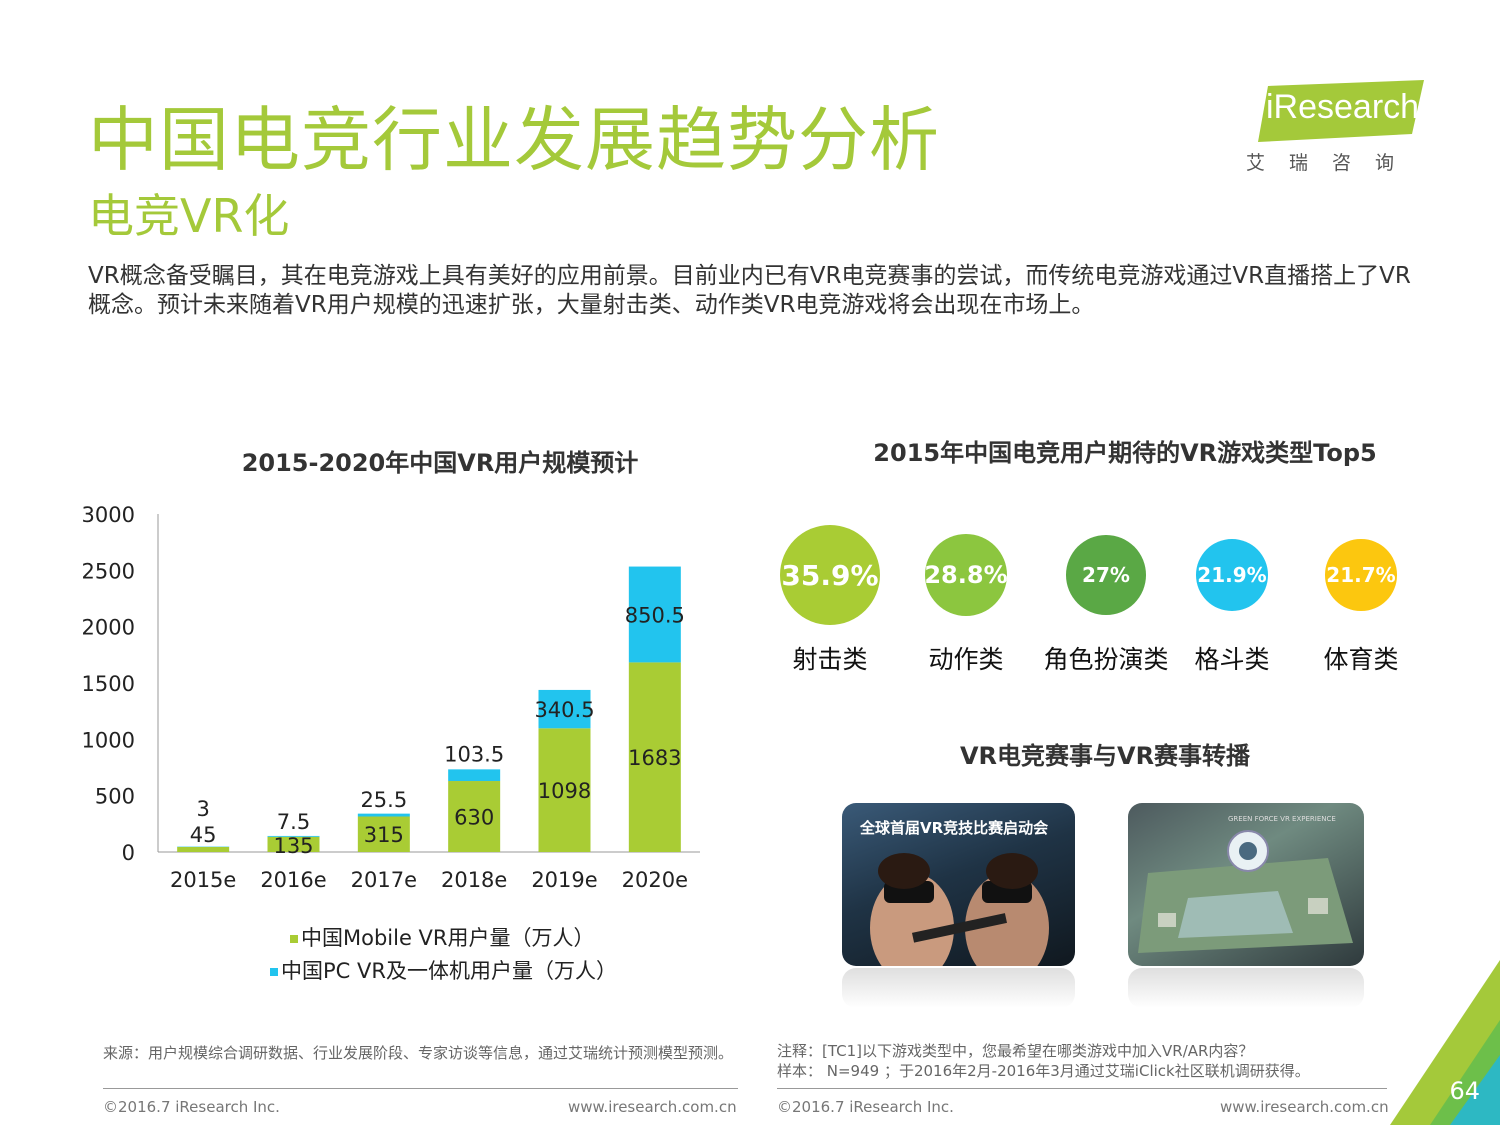 The width and height of the screenshot is (1500, 1125). Describe the element at coordinates (203, 880) in the screenshot. I see `x-tick-label: 2015e` at that location.